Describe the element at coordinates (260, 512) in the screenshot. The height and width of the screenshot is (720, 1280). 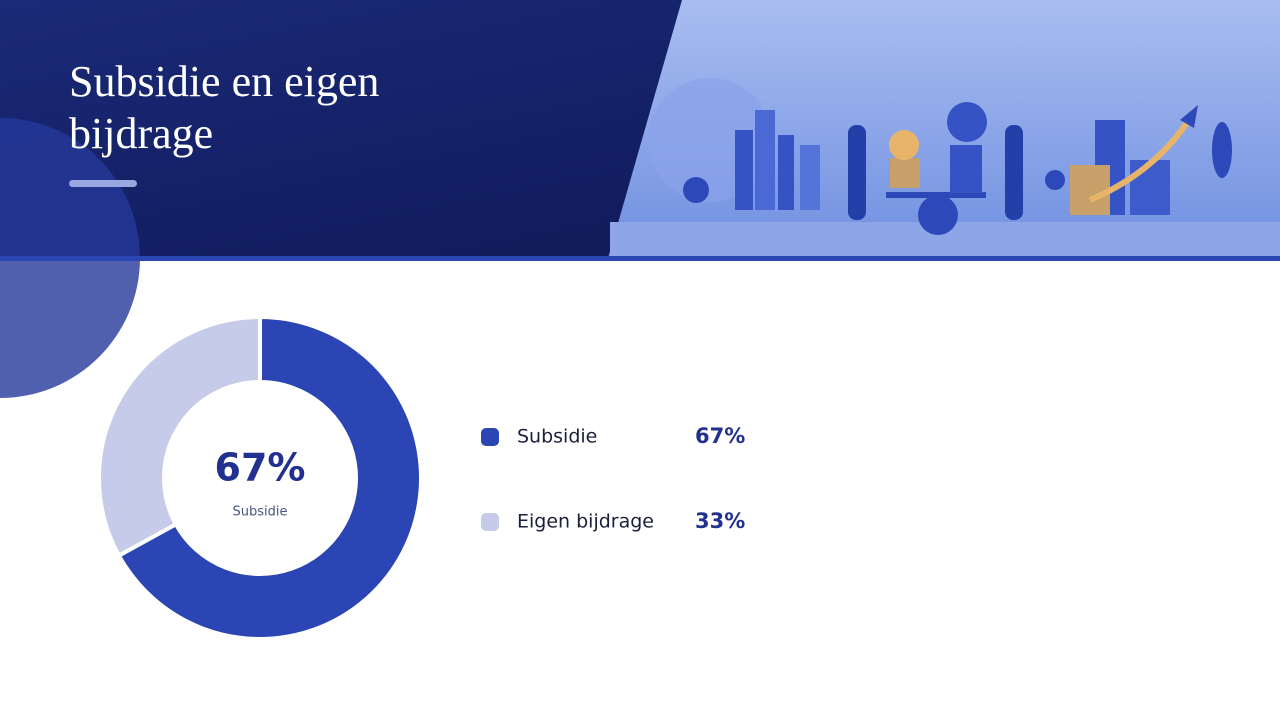
I see `center-label: Subsidie` at that location.